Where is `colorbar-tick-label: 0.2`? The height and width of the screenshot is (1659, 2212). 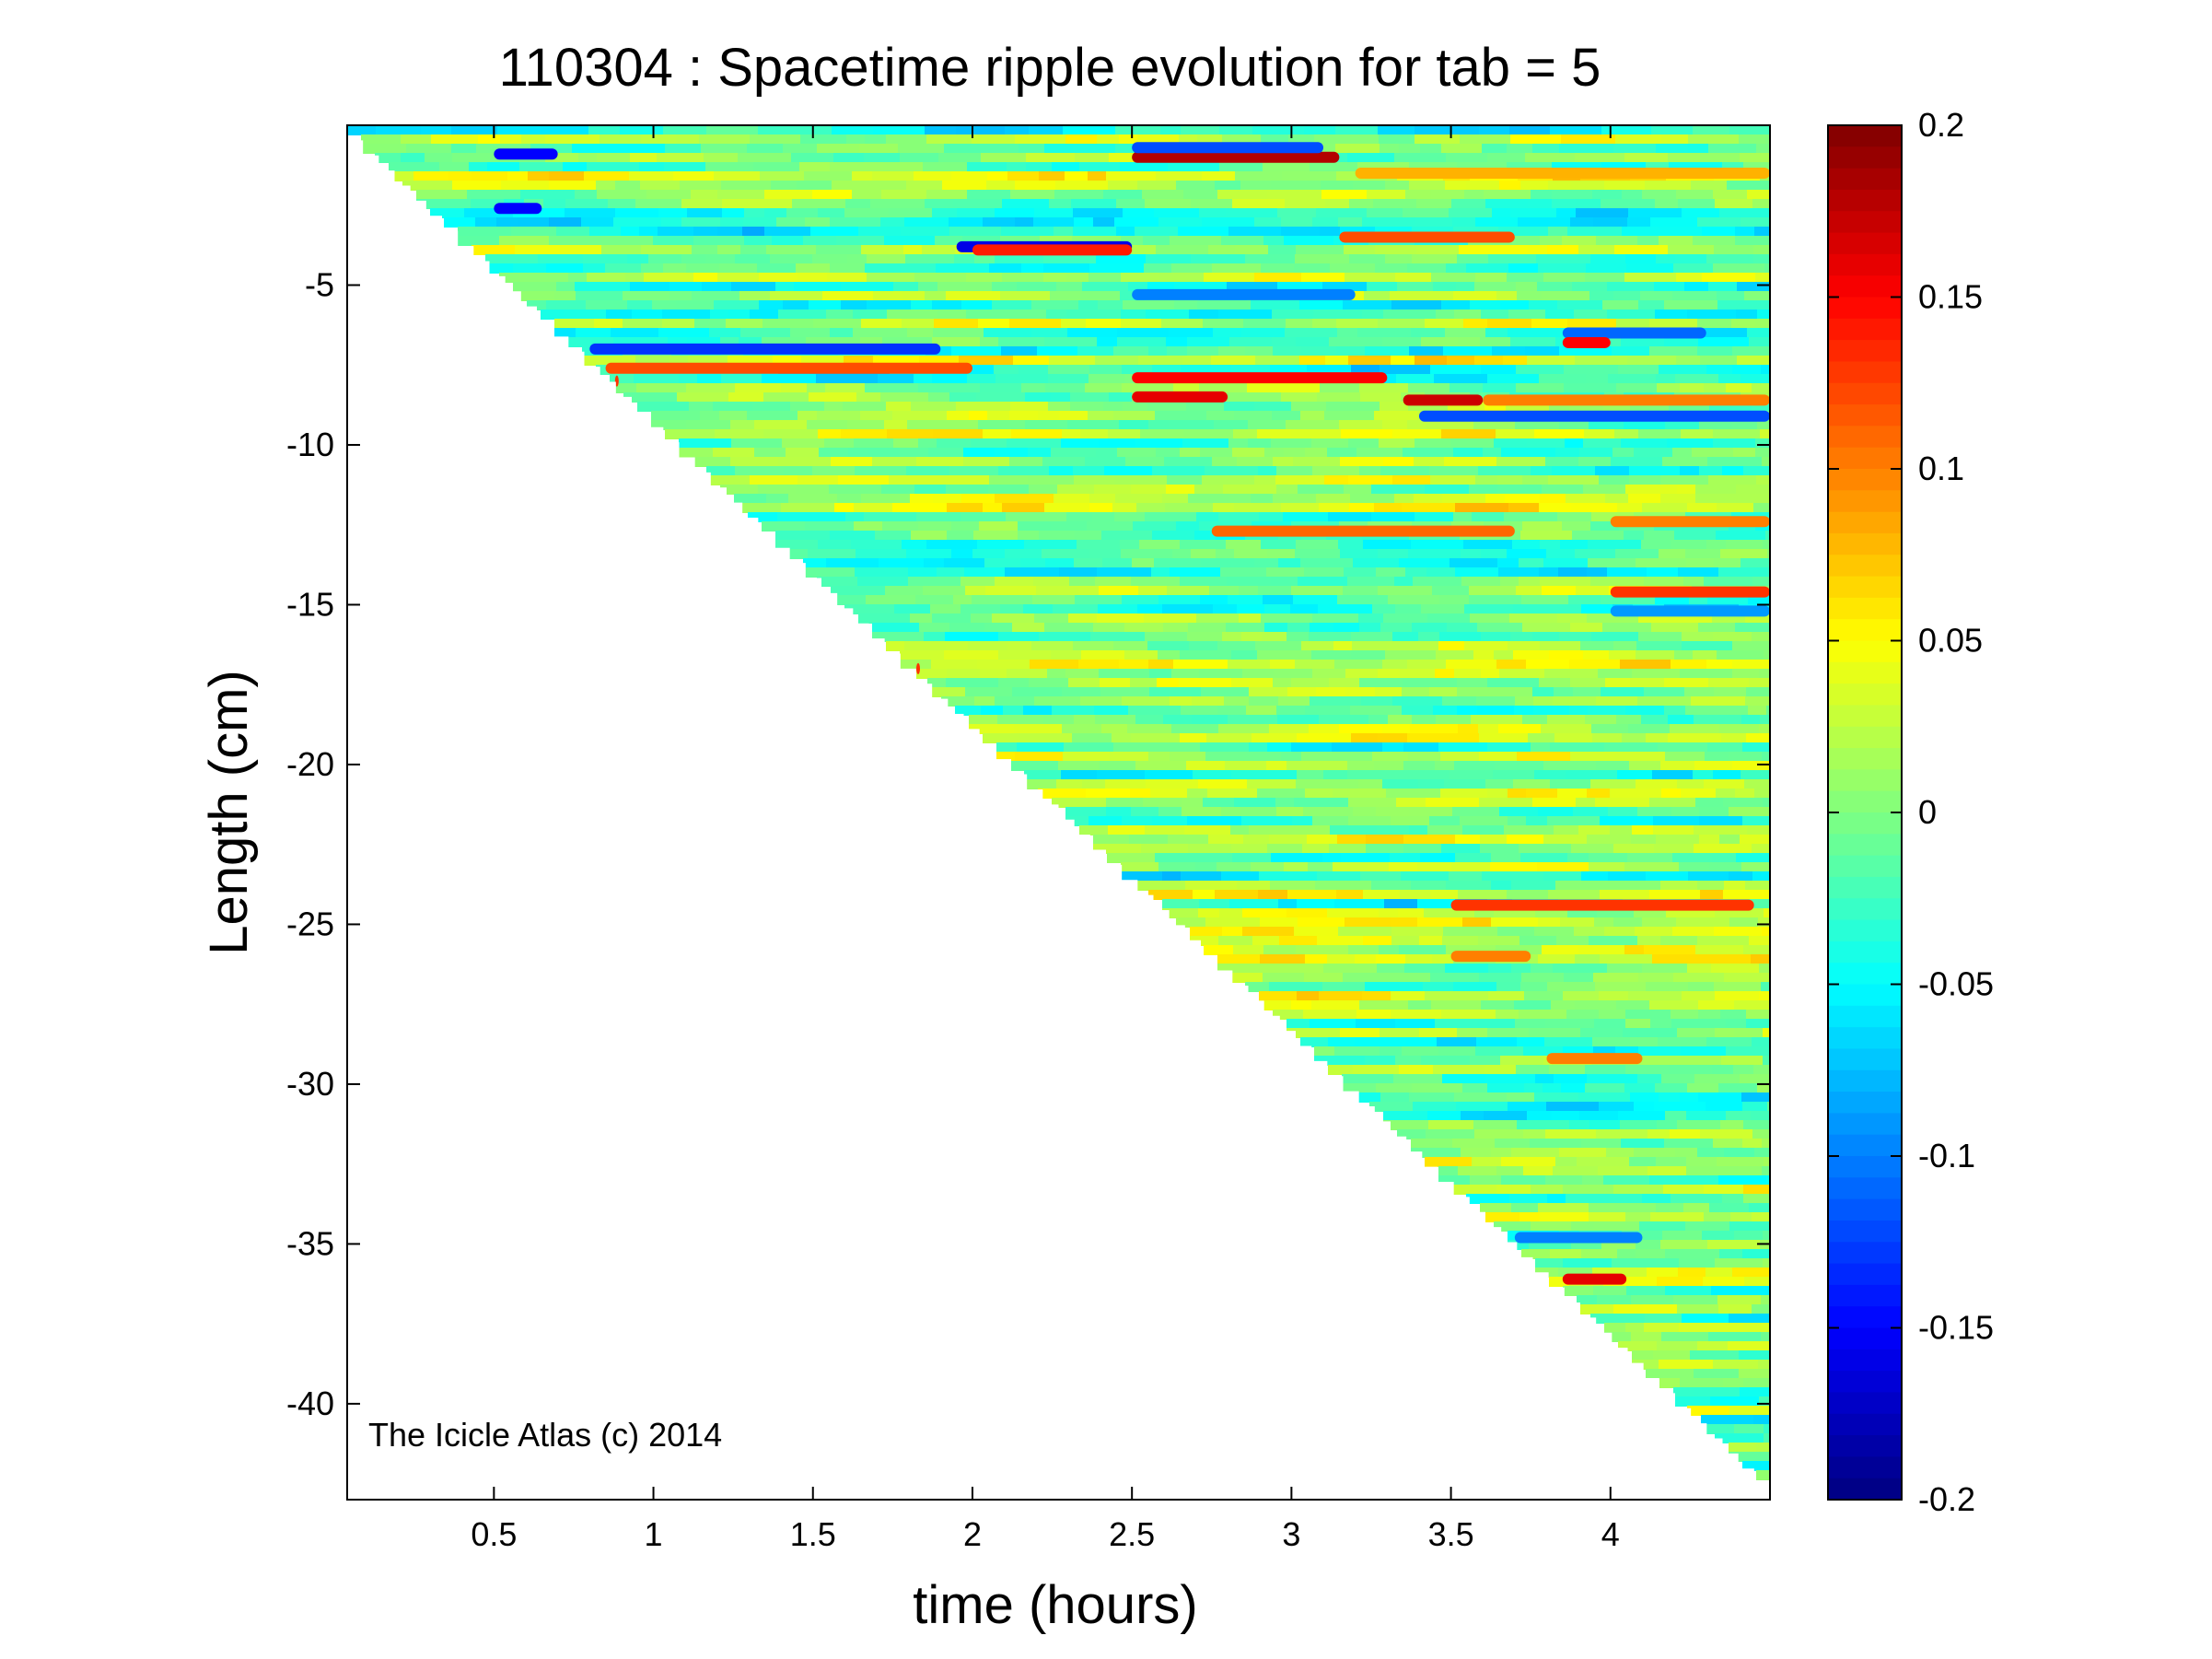
colorbar-tick-label: 0.2 is located at coordinates (1941, 125).